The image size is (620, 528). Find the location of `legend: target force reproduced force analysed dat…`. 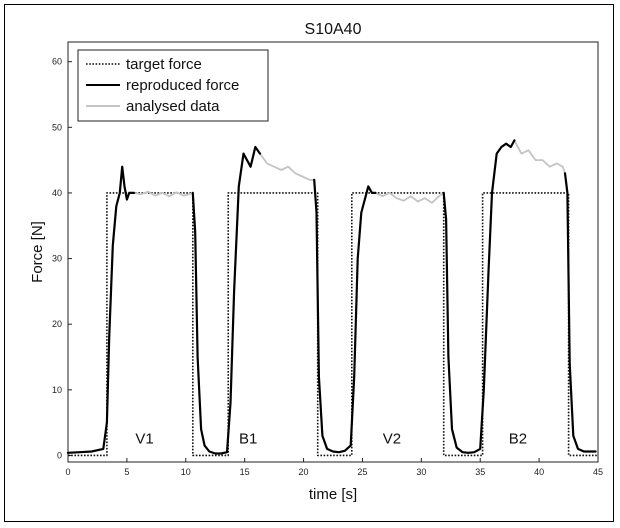

legend: target force reproduced force analysed dat… is located at coordinates (173, 85).